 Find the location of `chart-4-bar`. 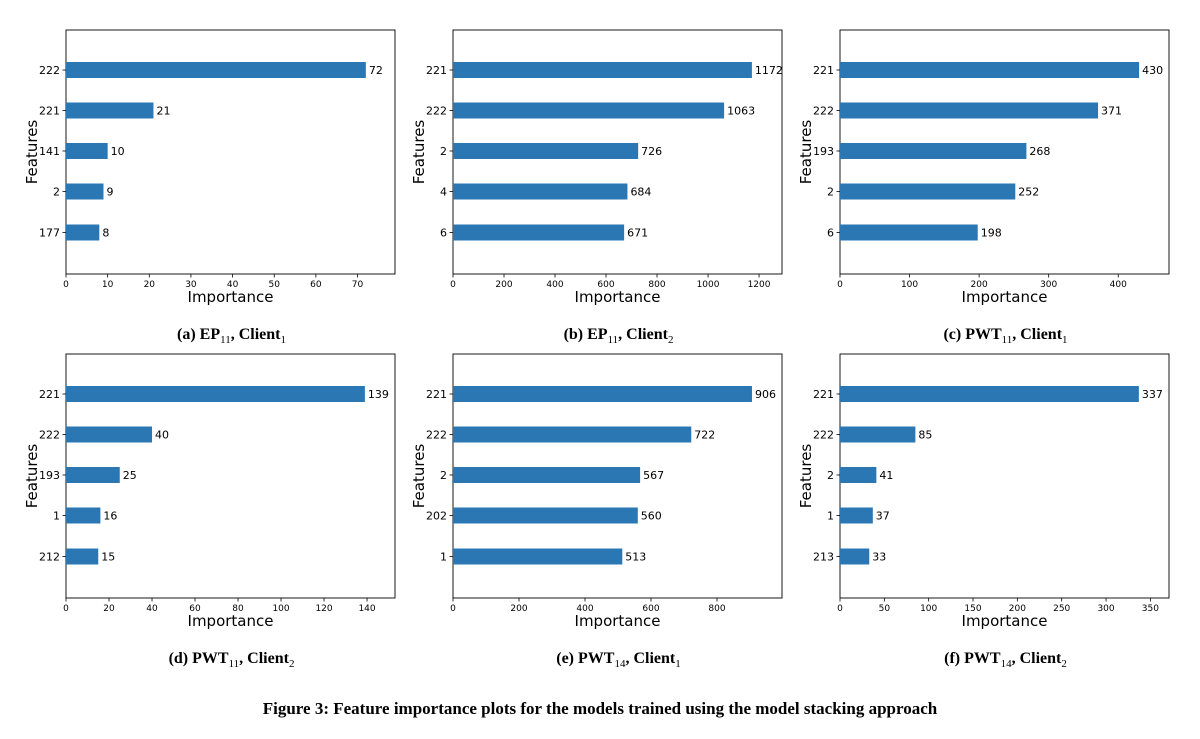

chart-4-bar is located at coordinates (547, 475).